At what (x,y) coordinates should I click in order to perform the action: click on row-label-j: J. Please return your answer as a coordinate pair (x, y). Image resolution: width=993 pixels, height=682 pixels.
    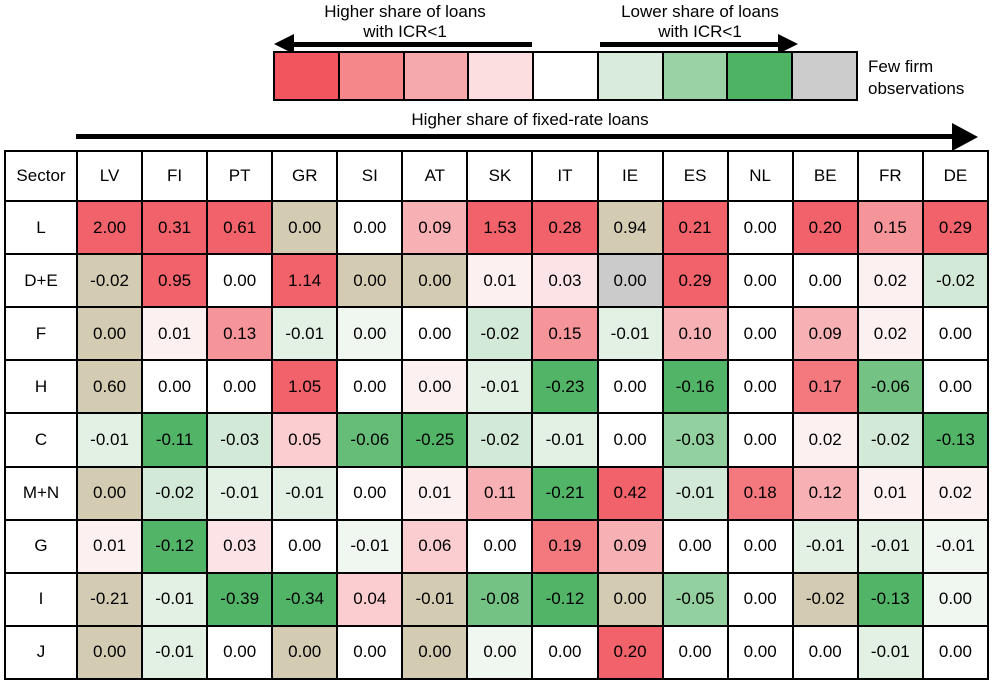
    Looking at the image, I should click on (41, 652).